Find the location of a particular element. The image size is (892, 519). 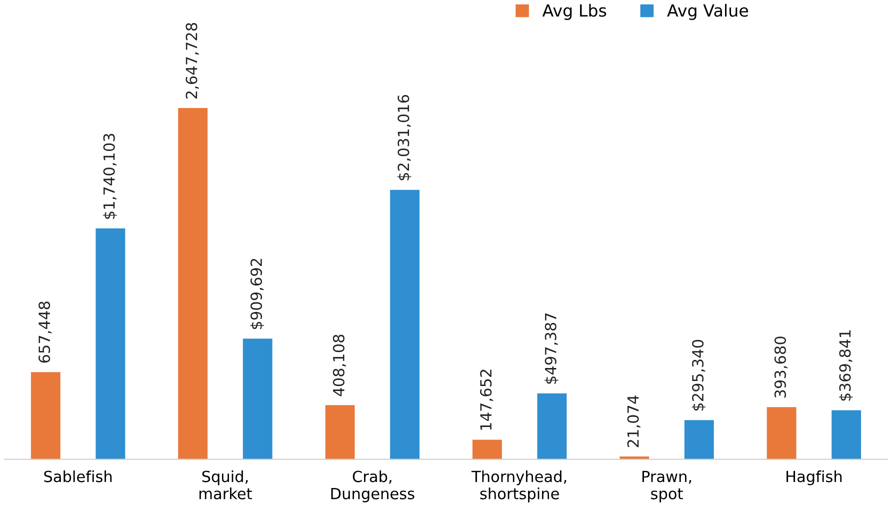

data-label: $909,692 is located at coordinates (257, 294).